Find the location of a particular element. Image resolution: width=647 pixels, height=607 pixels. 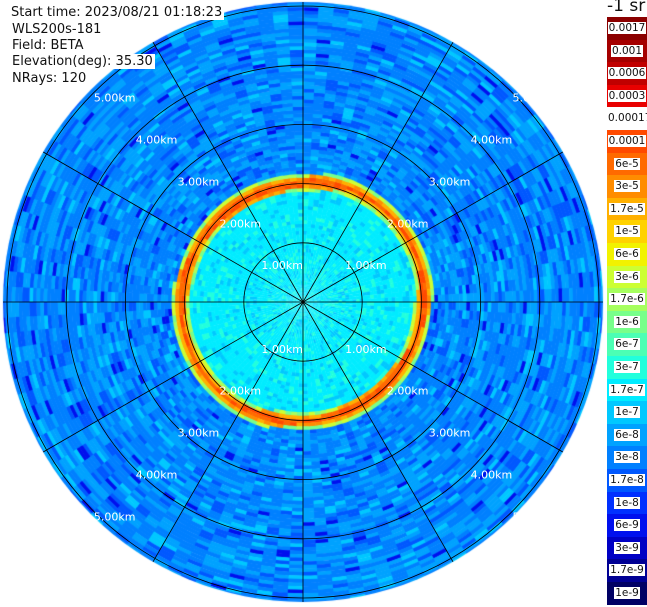

colorbar-tick-text: 6e-6 is located at coordinates (627, 254).